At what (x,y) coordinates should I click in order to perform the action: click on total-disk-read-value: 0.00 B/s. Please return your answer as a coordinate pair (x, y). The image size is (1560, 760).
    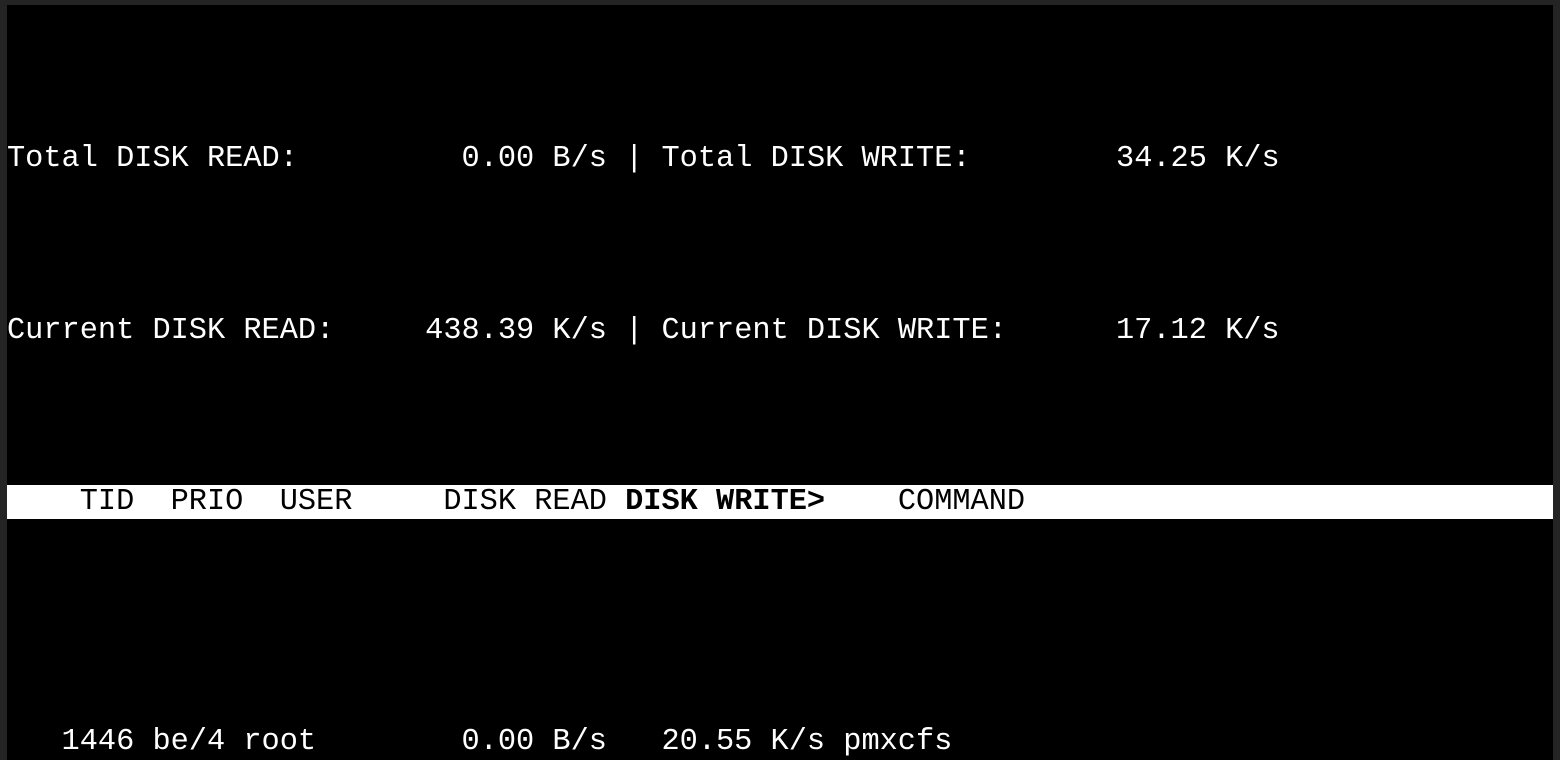
    Looking at the image, I should click on (534, 159).